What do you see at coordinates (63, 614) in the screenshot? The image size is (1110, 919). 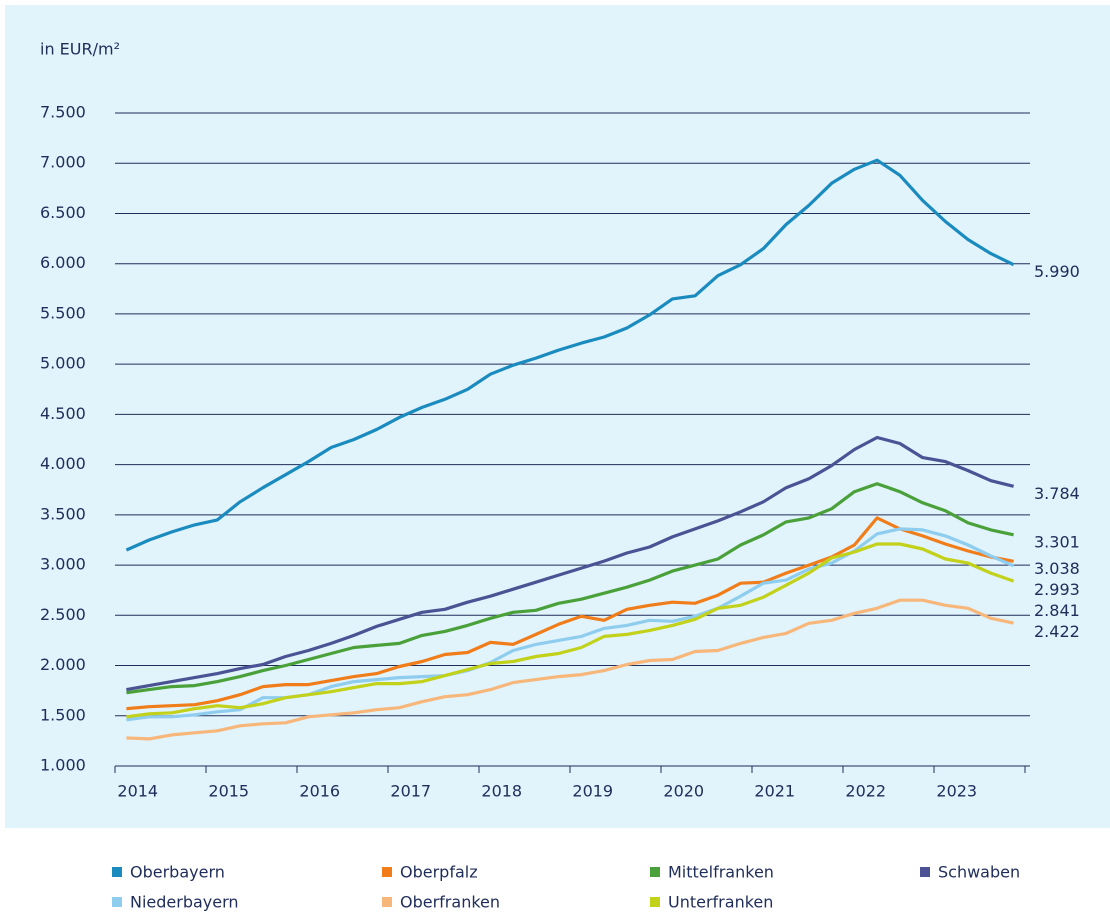 I see `y-tick-label: 2.500` at bounding box center [63, 614].